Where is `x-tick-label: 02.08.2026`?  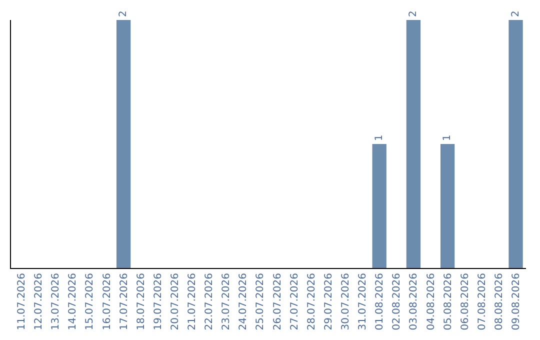
x-tick-label: 02.08.2026 is located at coordinates (397, 301).